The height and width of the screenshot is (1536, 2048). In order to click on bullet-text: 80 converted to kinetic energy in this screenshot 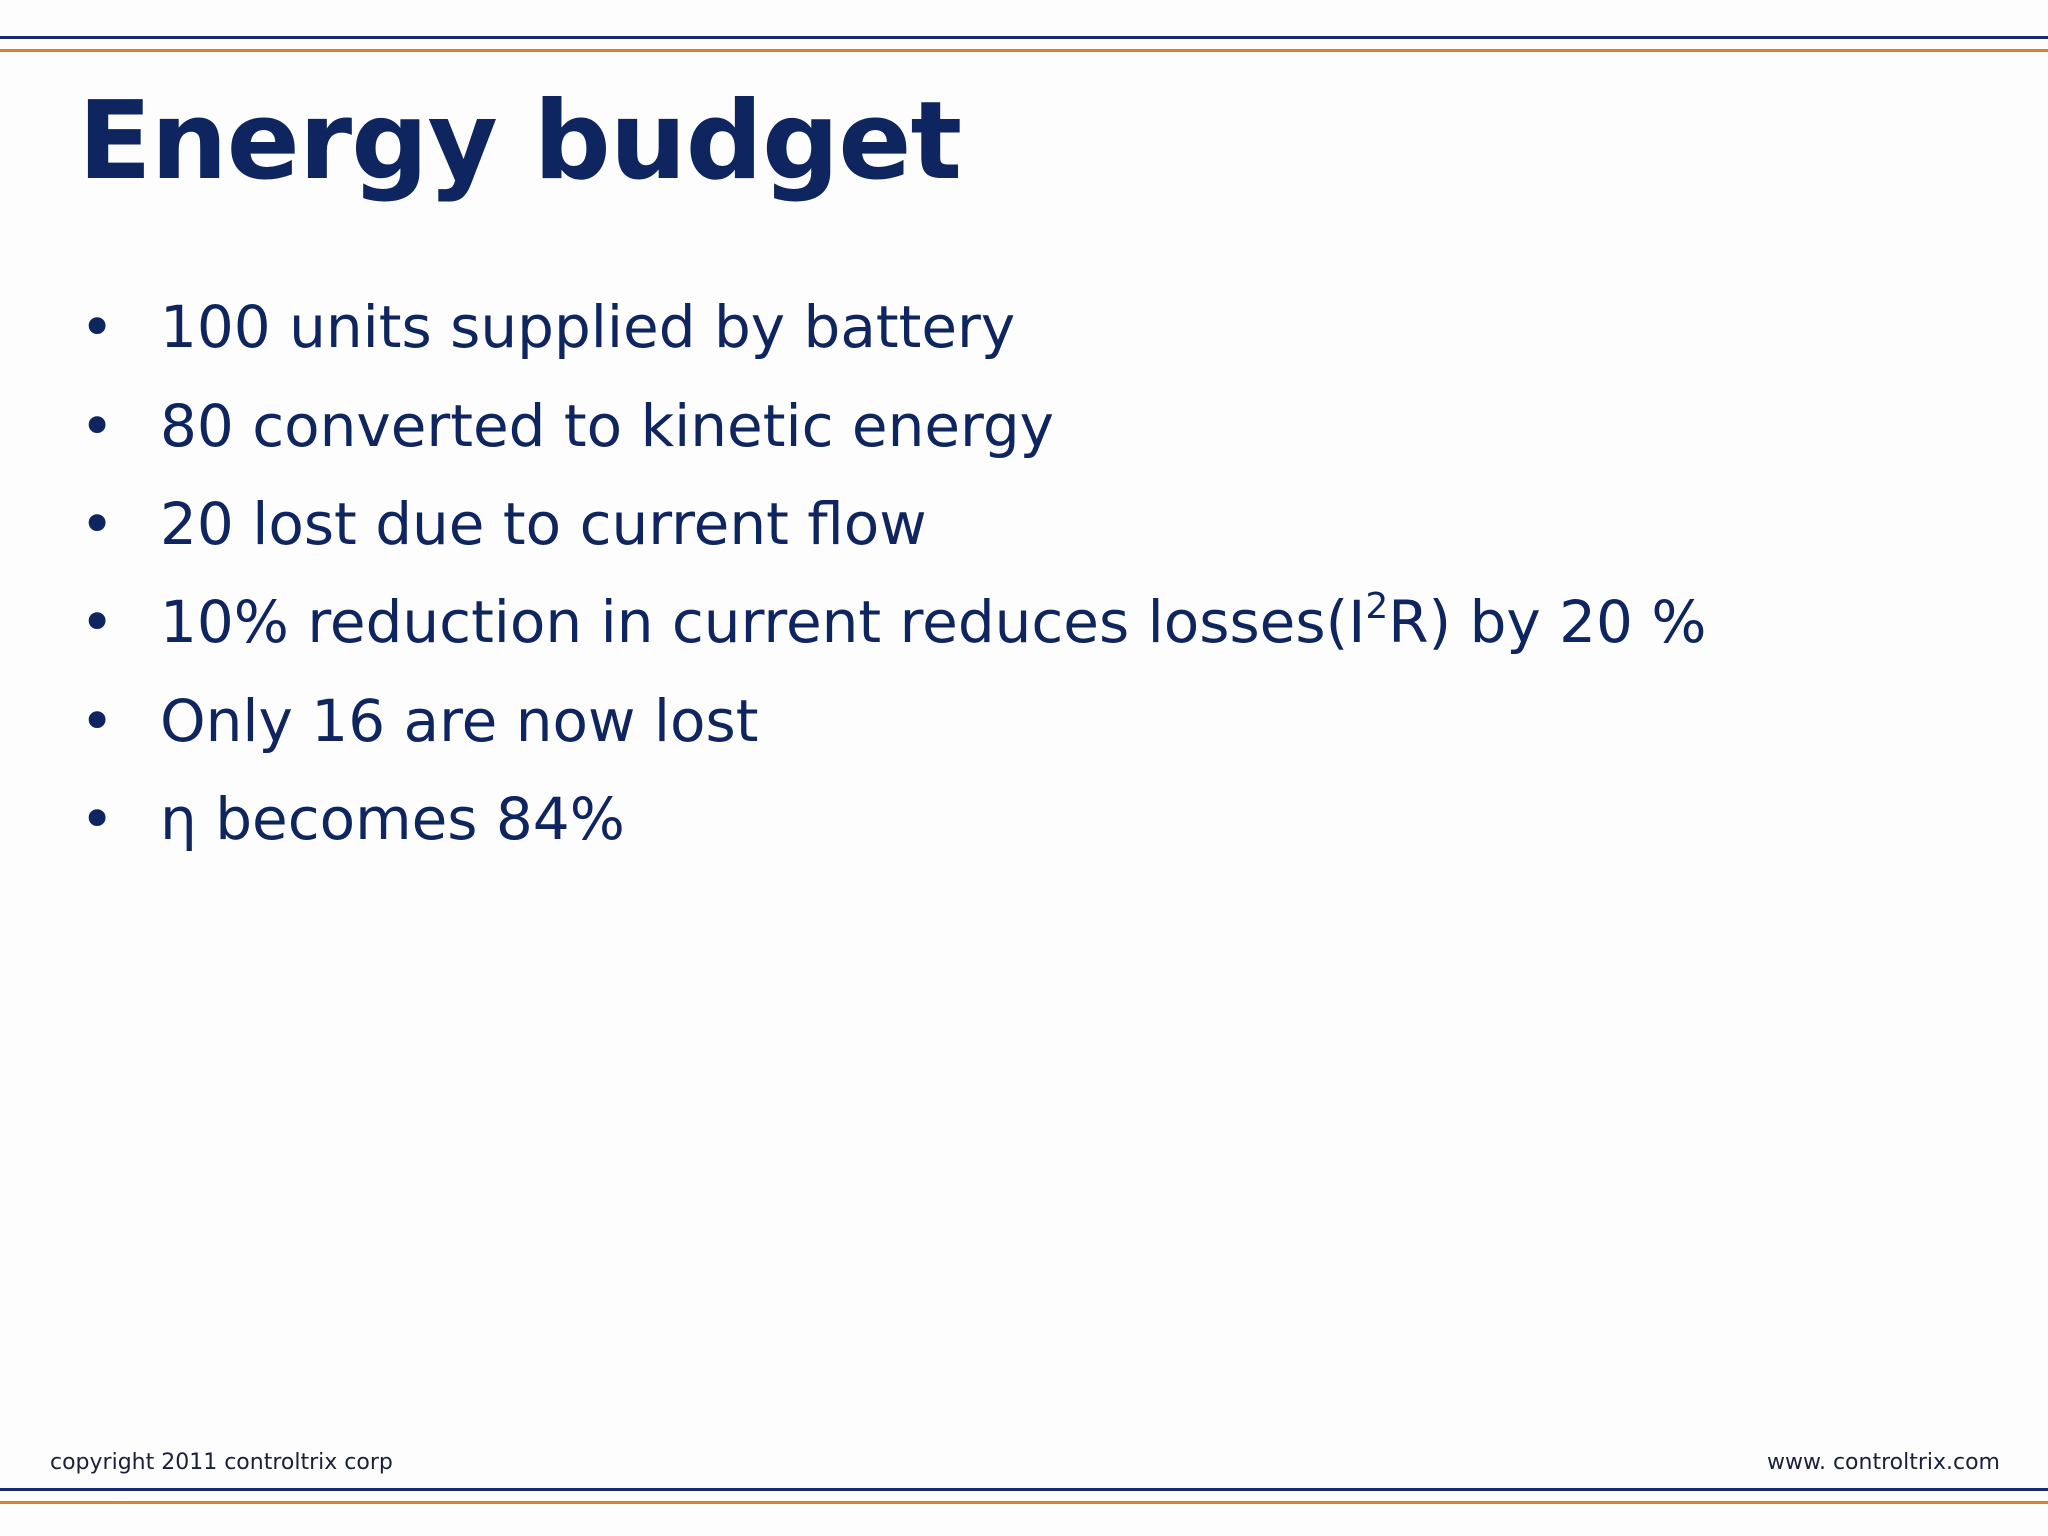, I will do `click(607, 425)`.